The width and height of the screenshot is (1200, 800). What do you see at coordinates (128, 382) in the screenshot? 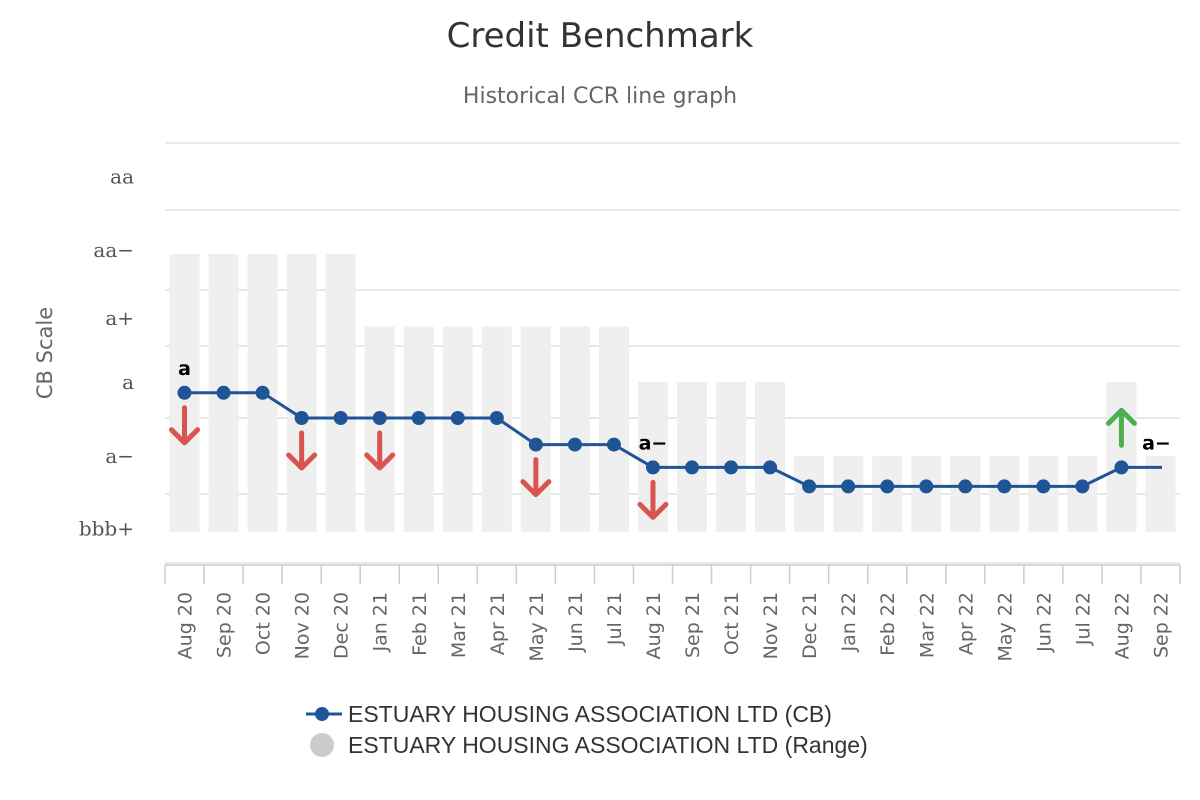
I see `y-tick-label: a` at bounding box center [128, 382].